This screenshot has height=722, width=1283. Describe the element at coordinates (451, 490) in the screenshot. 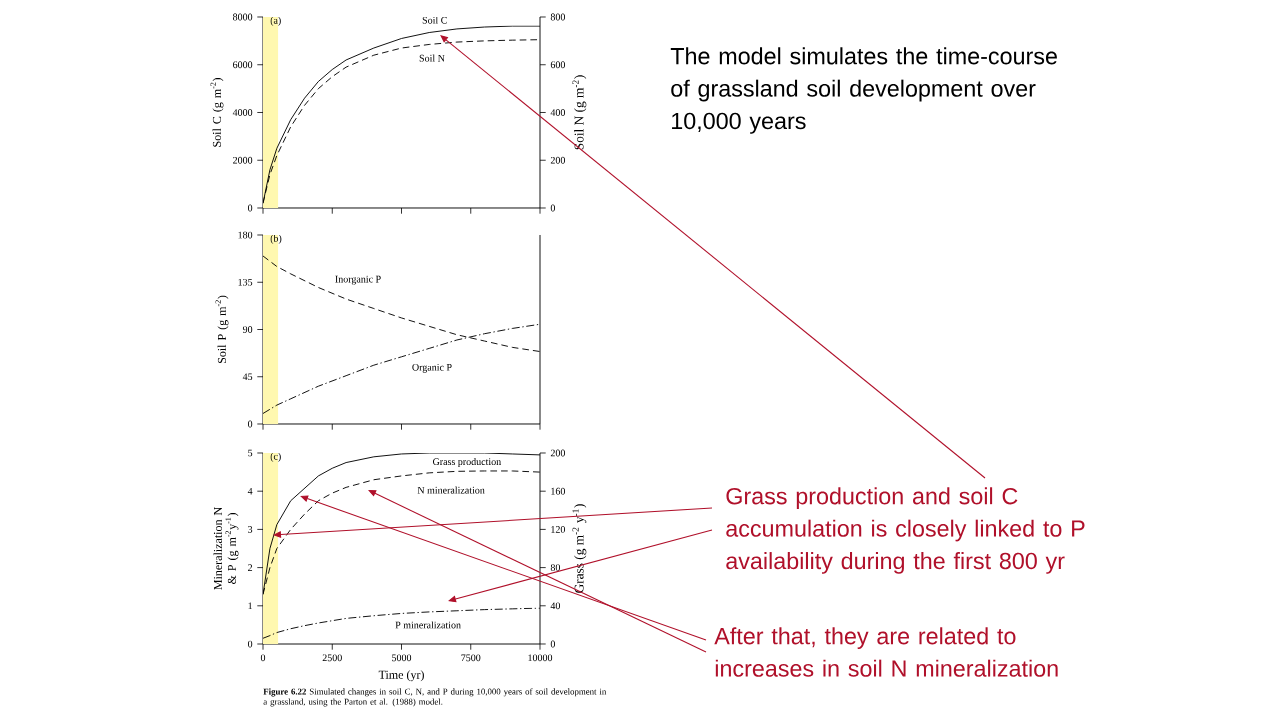

I see `series-label: N mineralization` at that location.